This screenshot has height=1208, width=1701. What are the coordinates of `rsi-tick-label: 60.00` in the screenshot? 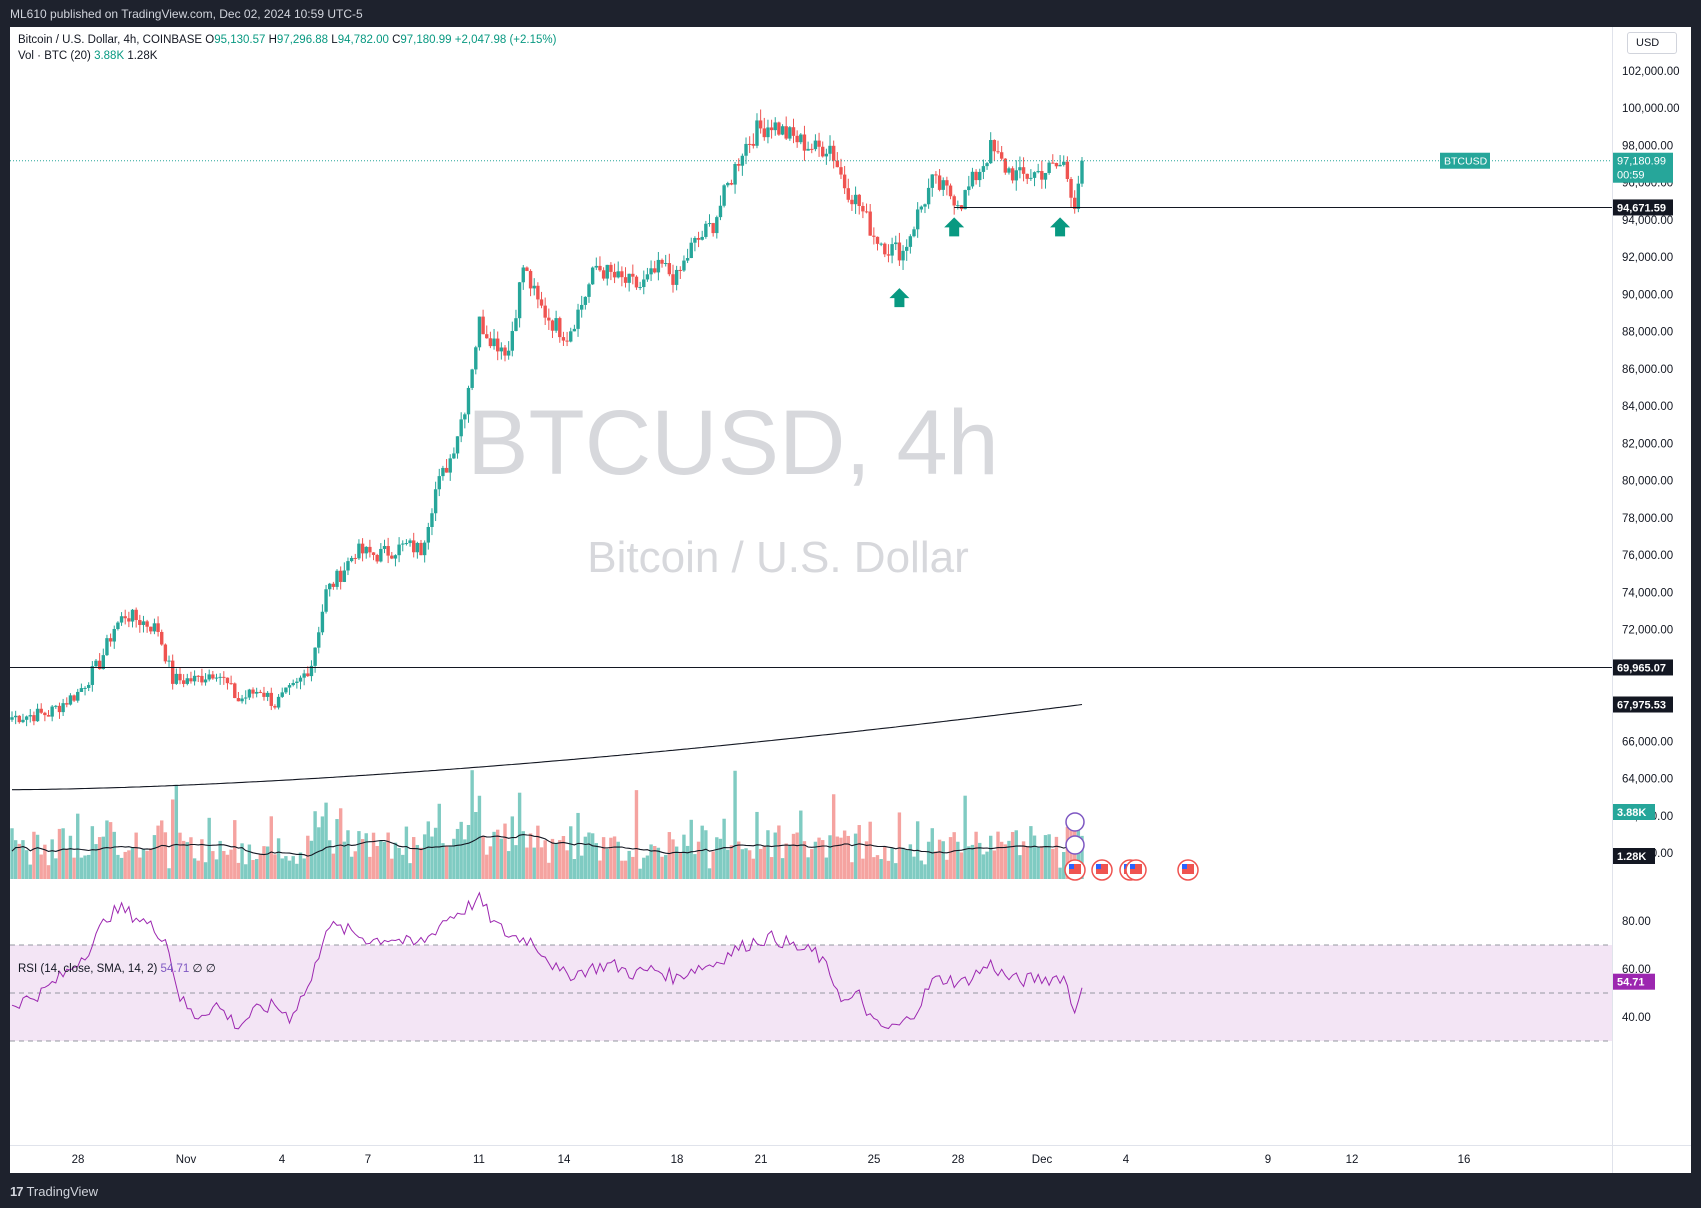 It's located at (1636, 970).